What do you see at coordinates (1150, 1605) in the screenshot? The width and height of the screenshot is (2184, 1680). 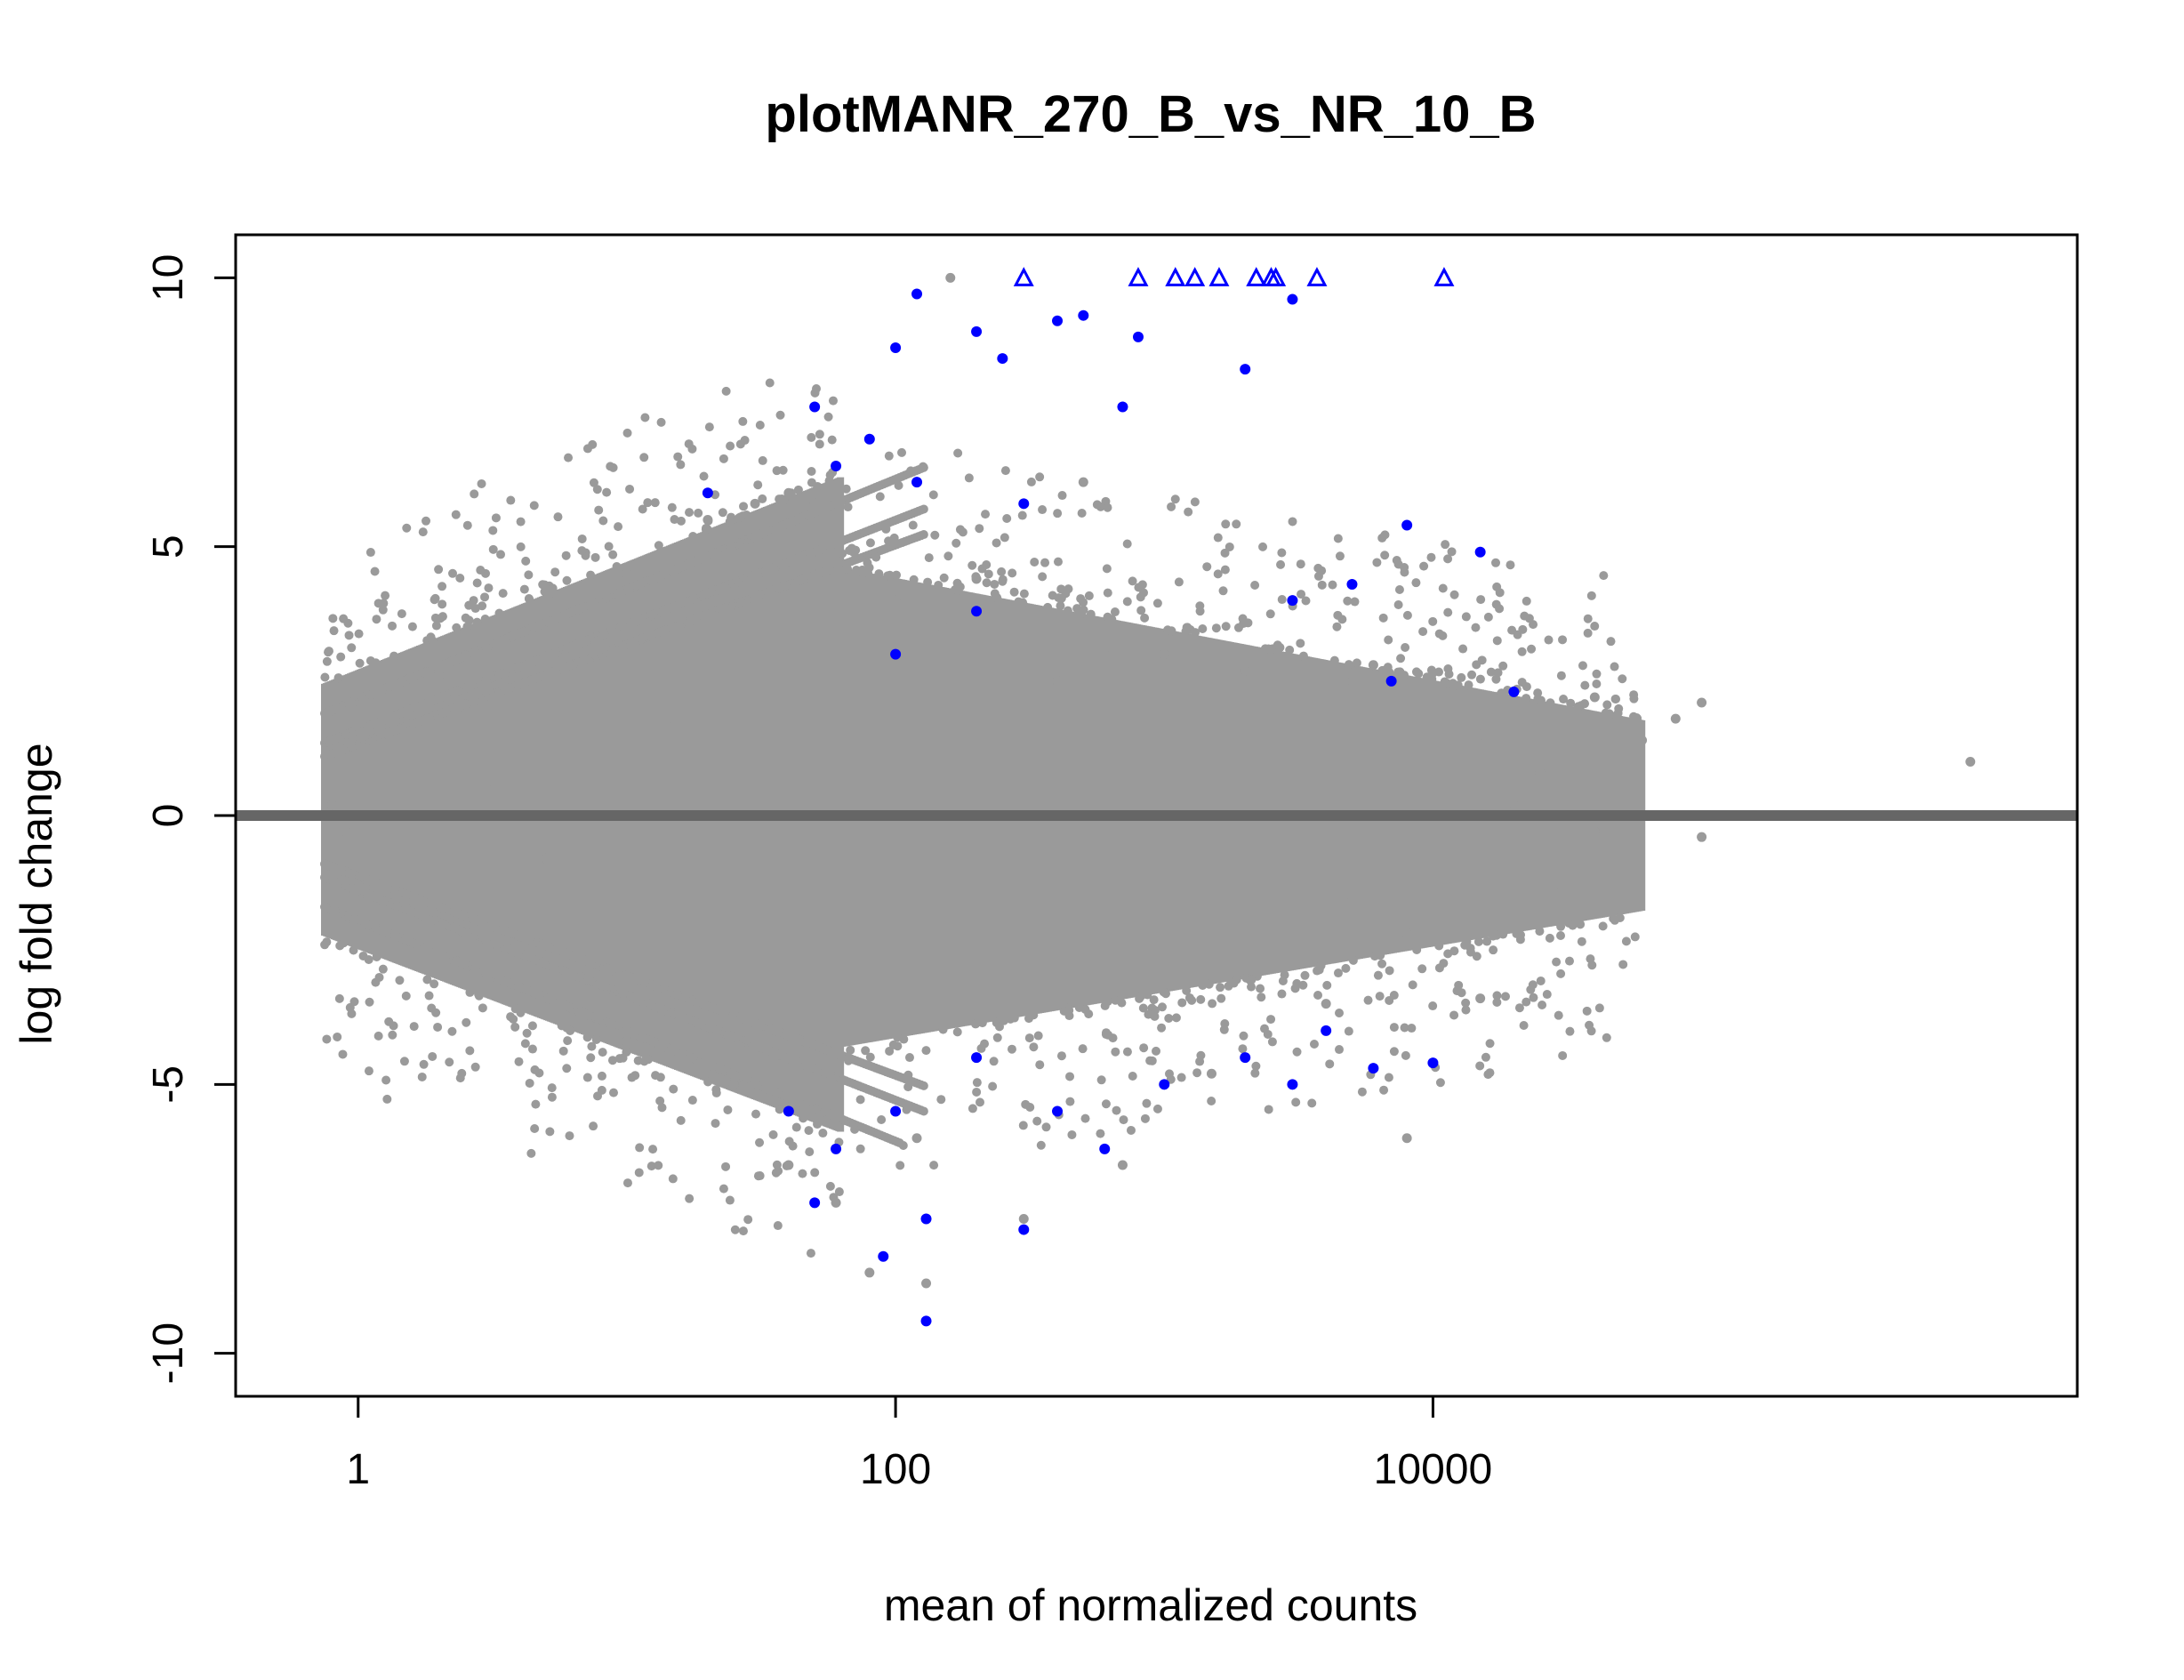 I see `x-axis-label: mean of normalized counts` at bounding box center [1150, 1605].